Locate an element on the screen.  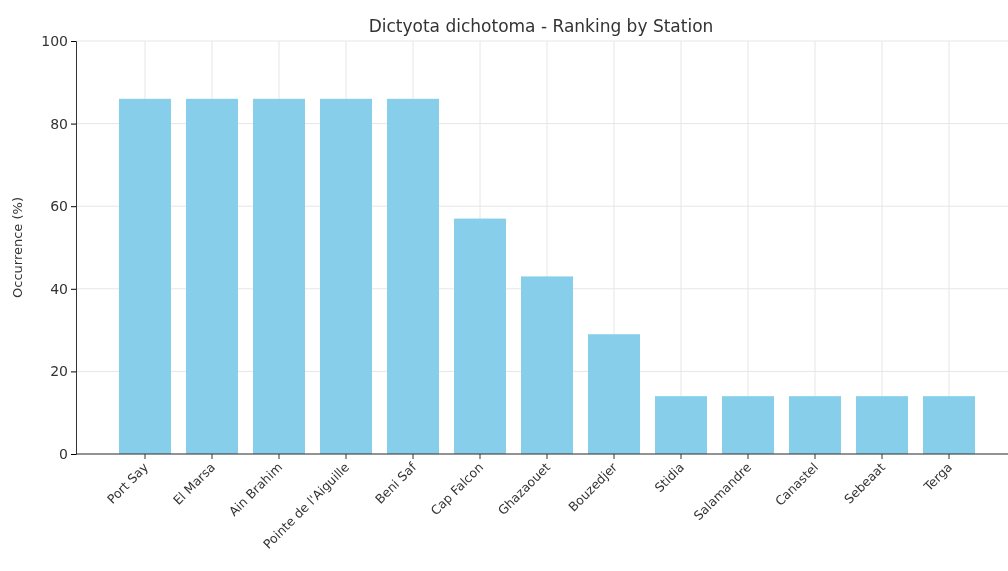
chart-title: Dictyota dichotoma - Ranking by Station is located at coordinates (541, 26).